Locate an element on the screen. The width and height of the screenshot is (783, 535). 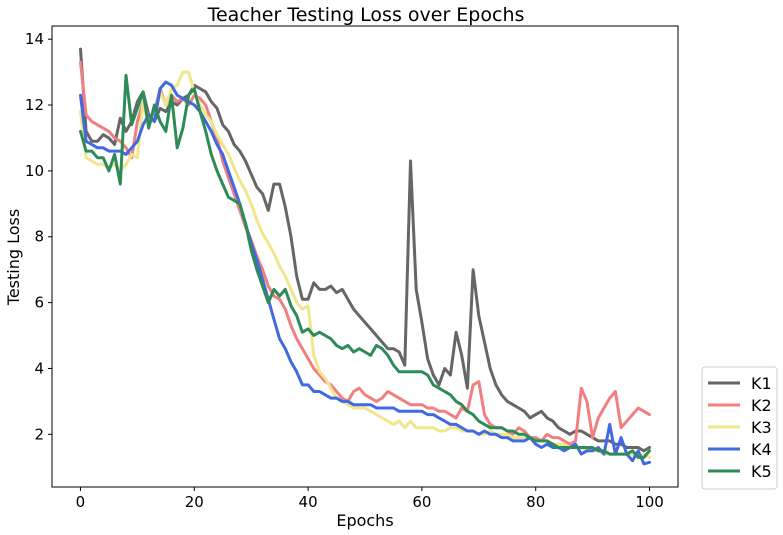
x-tick-label: 100 is located at coordinates (649, 502).